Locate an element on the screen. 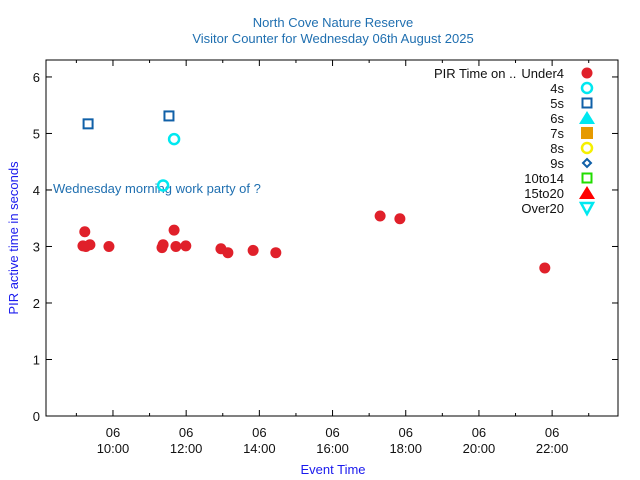 This screenshot has width=640, height=480. y-tick-label: 0 is located at coordinates (36, 416).